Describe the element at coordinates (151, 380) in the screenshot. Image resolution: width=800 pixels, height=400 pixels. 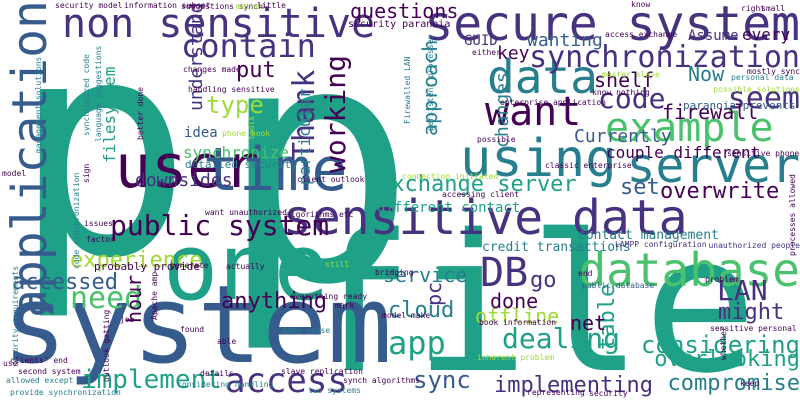
I see `word-implement: implement` at that location.